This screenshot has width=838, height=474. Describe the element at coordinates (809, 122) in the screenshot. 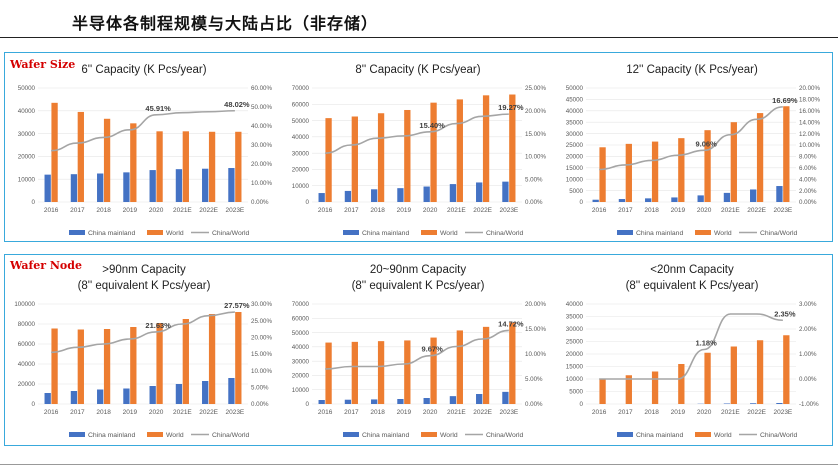

I see `y2-tick-label: 14.00%` at that location.